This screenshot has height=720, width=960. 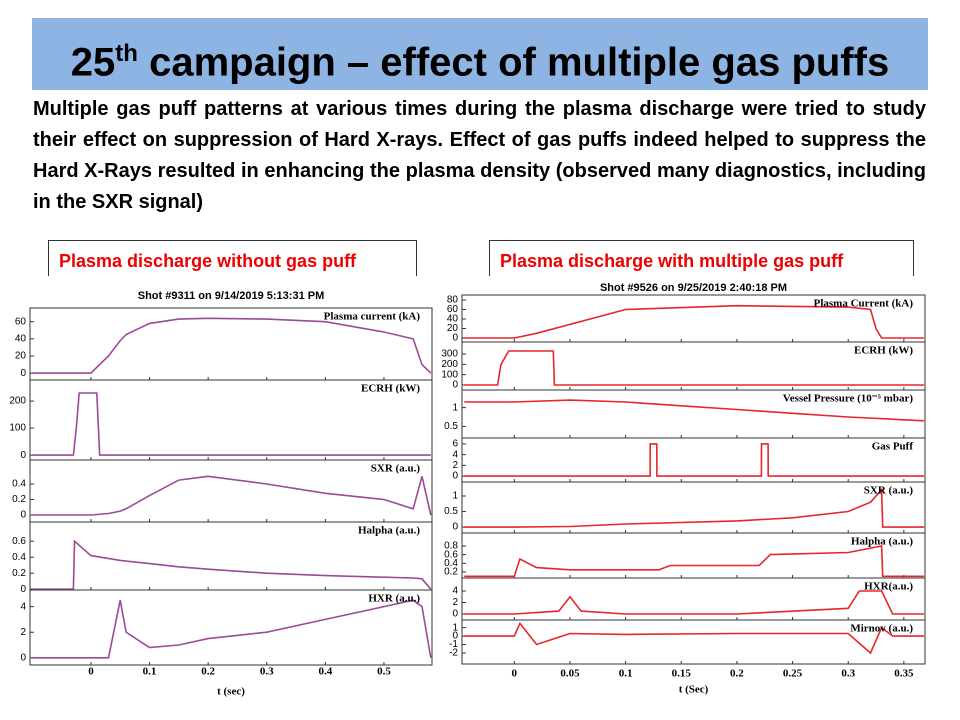 I want to click on caption: Plasma discharge with multiple gas puff, so click(x=701, y=258).